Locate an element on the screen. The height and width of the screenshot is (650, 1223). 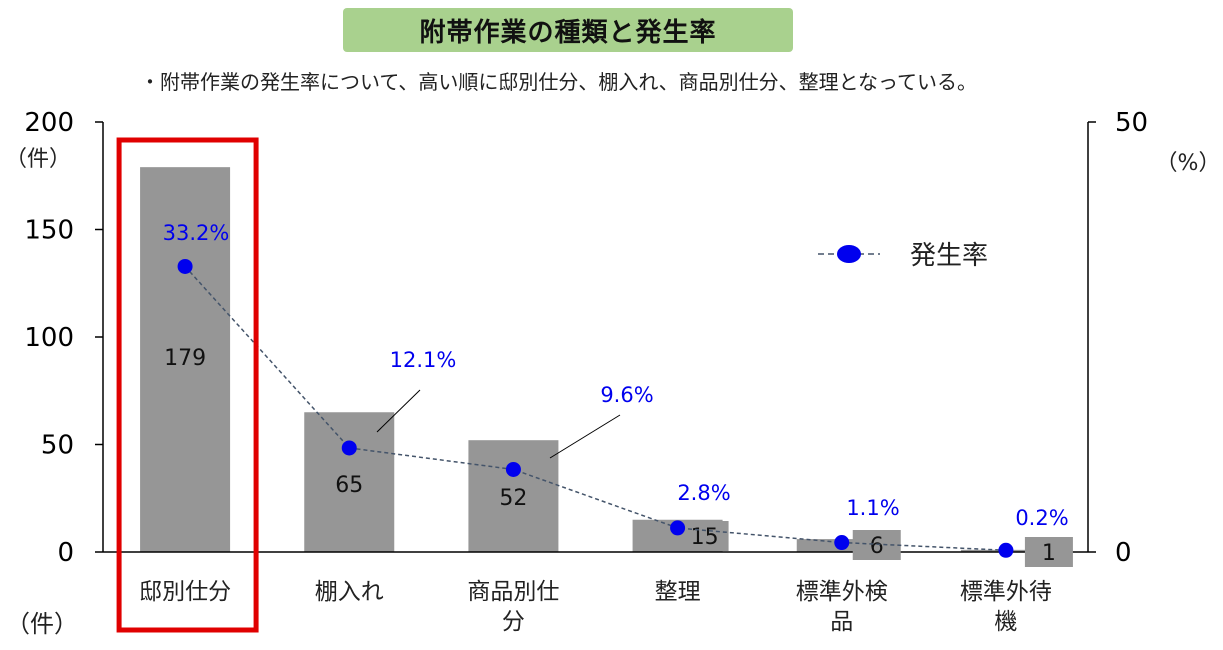
highlight-box is located at coordinates (187, 385).